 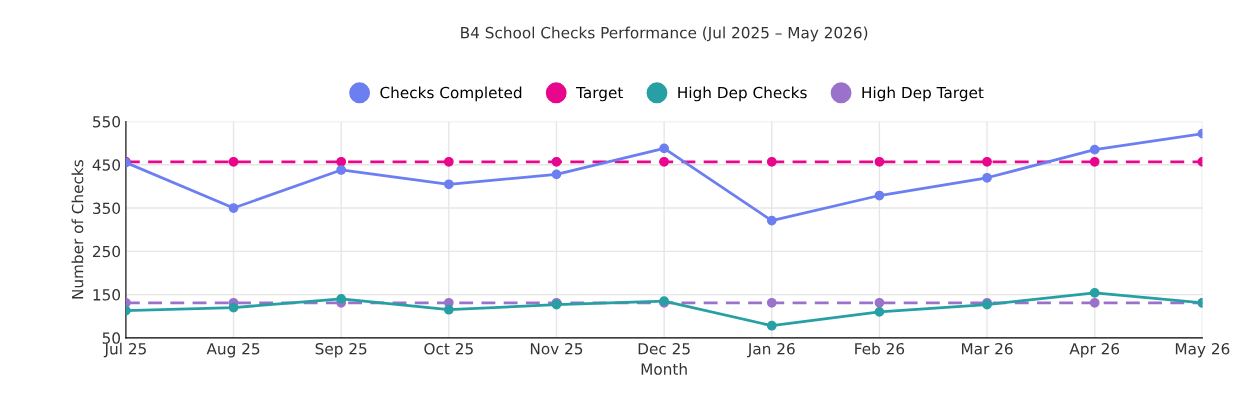 I want to click on x-tick-label: Jan 26, so click(x=771, y=350).